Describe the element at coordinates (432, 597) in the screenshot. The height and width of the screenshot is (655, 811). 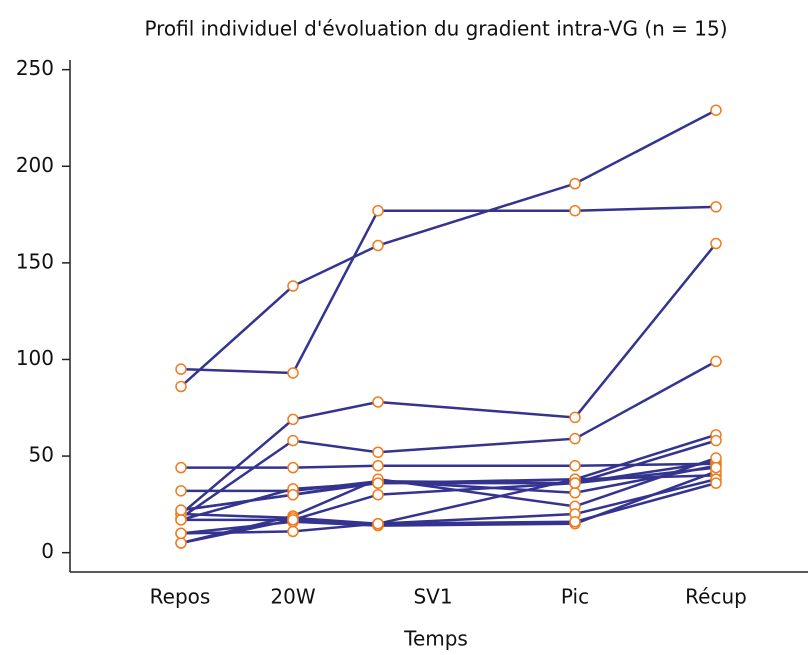
I see `x-tick-label: SV1` at that location.